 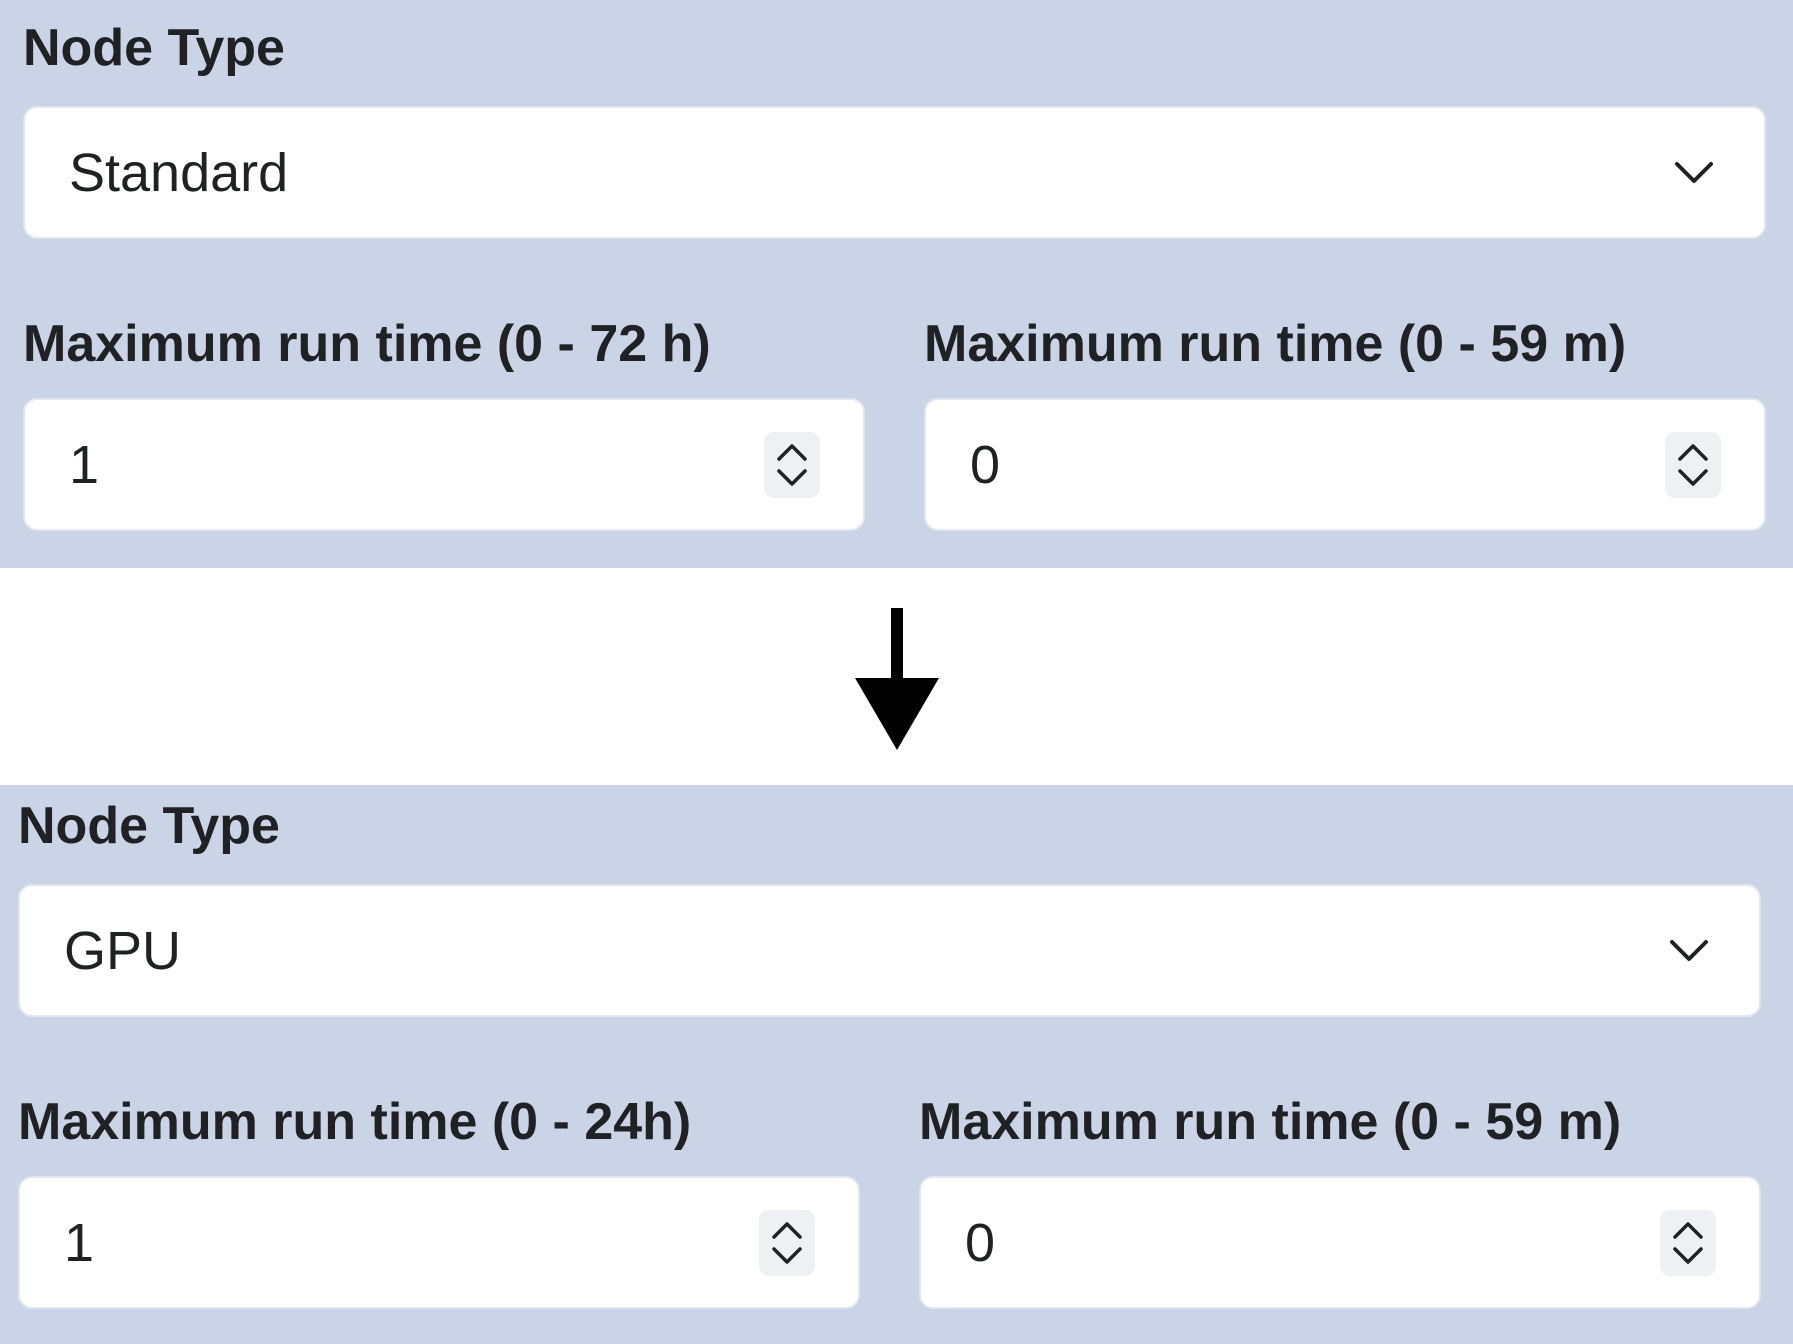 I want to click on node-type-select: GPU, so click(x=889, y=950).